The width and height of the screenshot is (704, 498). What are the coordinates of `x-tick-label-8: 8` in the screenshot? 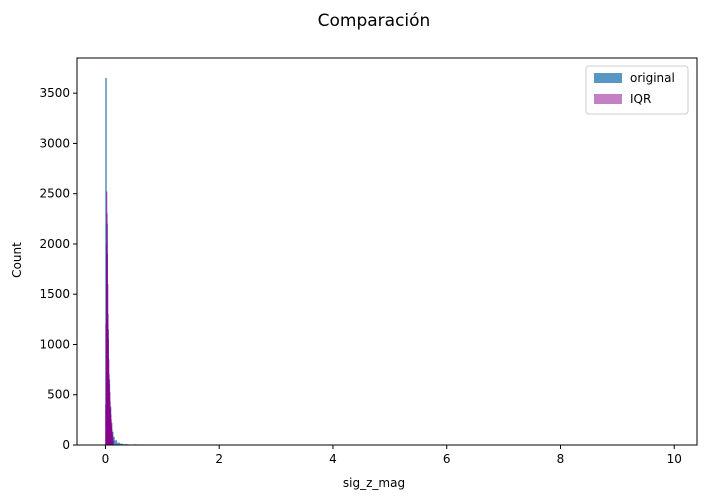 It's located at (561, 459).